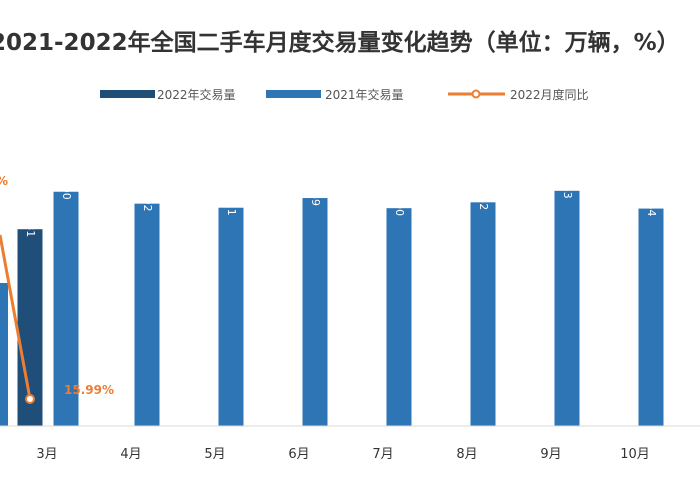 Image resolution: width=700 pixels, height=504 pixels. I want to click on chart-title: 2021-2022年全国二手车月度交易量变化趋势（单位：万辆，%）, so click(340, 42).